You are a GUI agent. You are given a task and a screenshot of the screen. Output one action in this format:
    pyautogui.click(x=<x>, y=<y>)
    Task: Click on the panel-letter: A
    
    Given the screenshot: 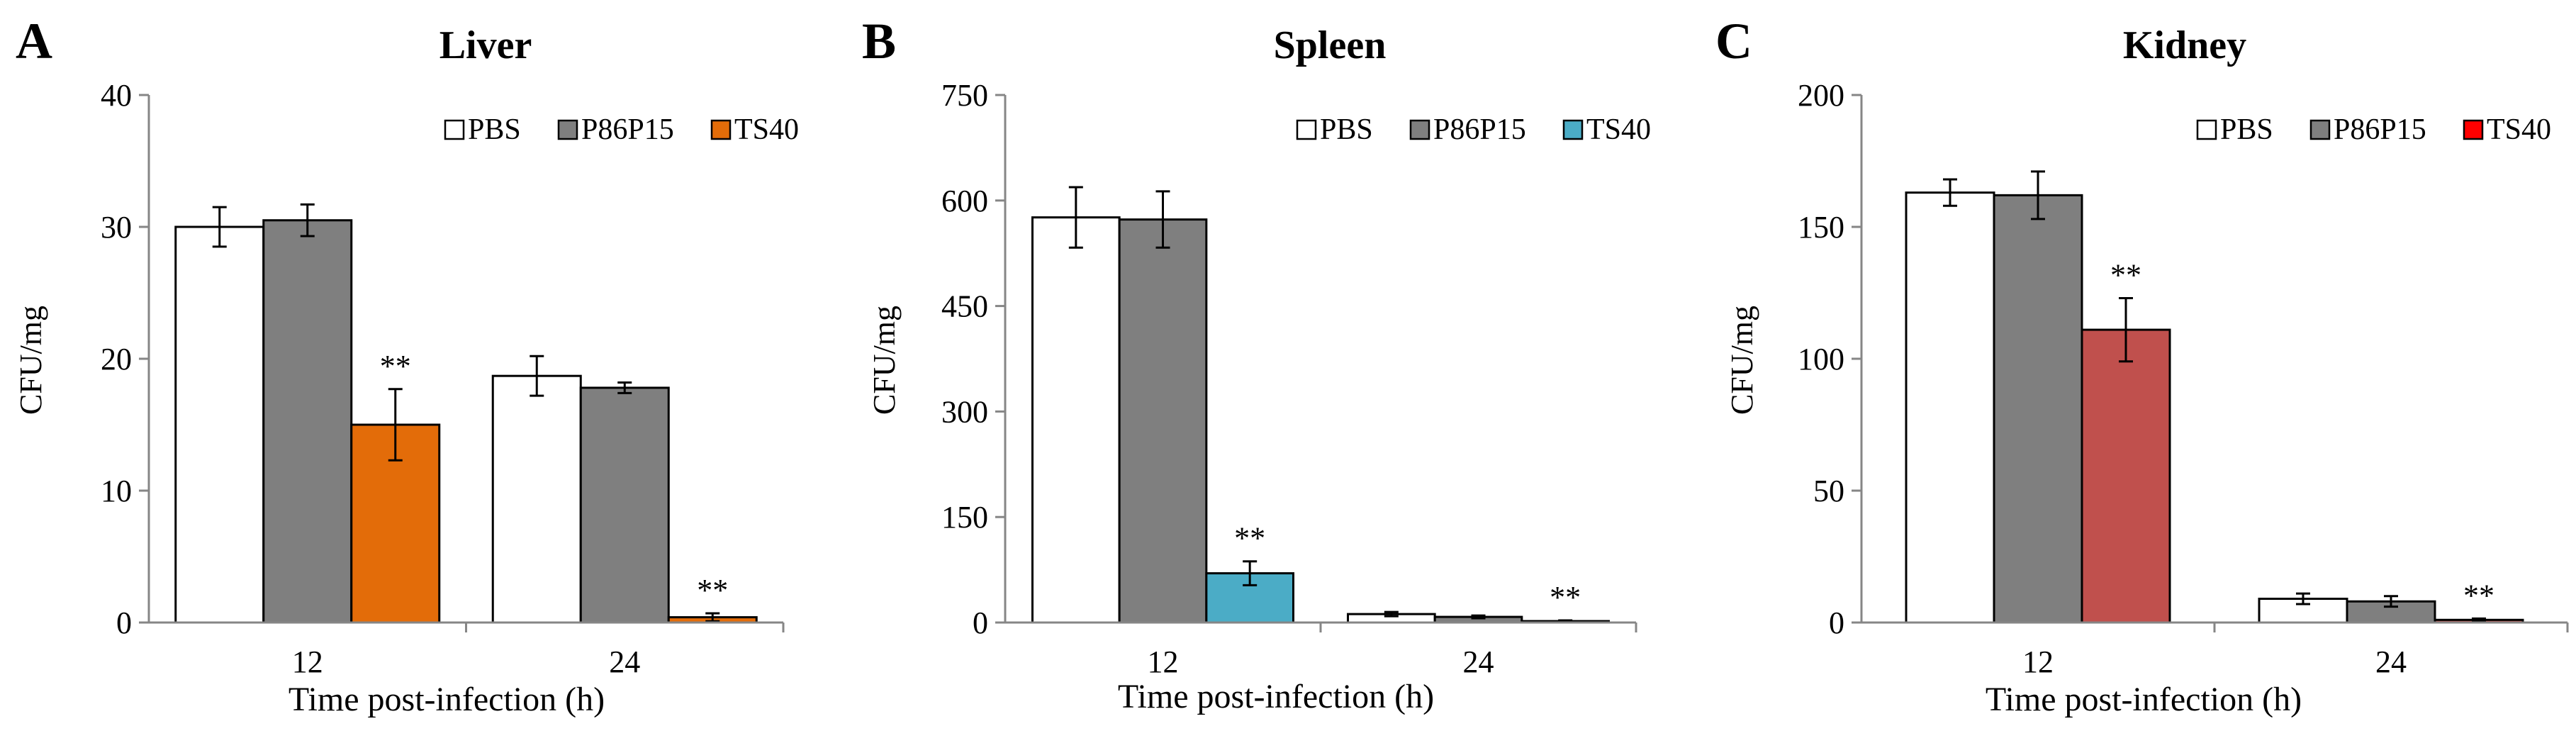 What is the action you would take?
    pyautogui.click(x=34, y=41)
    